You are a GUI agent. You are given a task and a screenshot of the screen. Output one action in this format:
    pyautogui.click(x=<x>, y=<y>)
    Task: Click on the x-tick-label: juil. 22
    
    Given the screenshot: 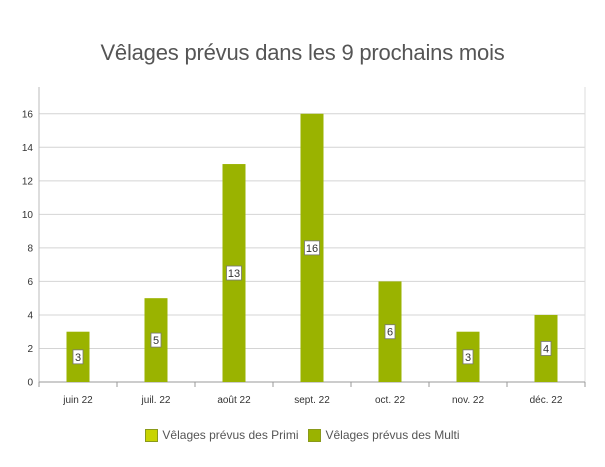 What is the action you would take?
    pyautogui.click(x=156, y=400)
    